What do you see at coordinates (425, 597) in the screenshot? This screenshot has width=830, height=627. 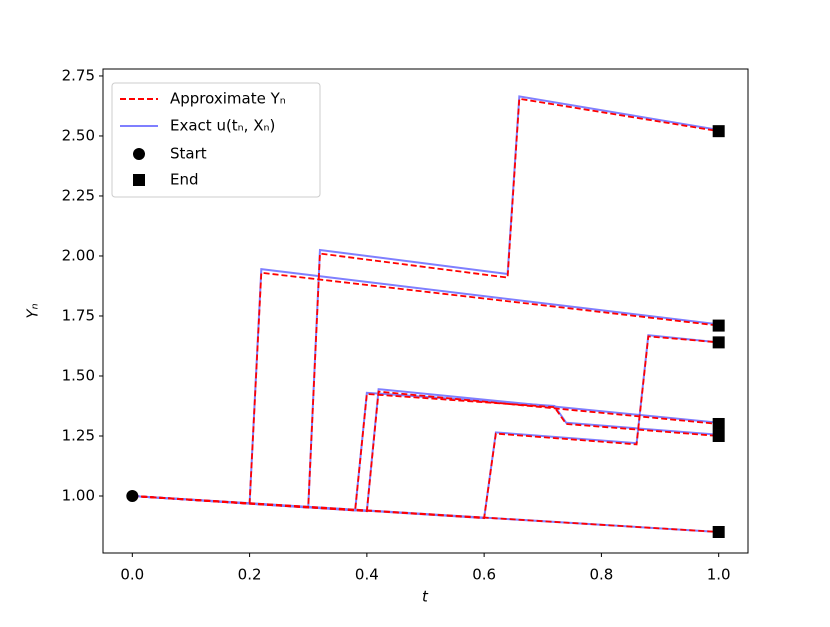 I see `x-axis-label: t` at bounding box center [425, 597].